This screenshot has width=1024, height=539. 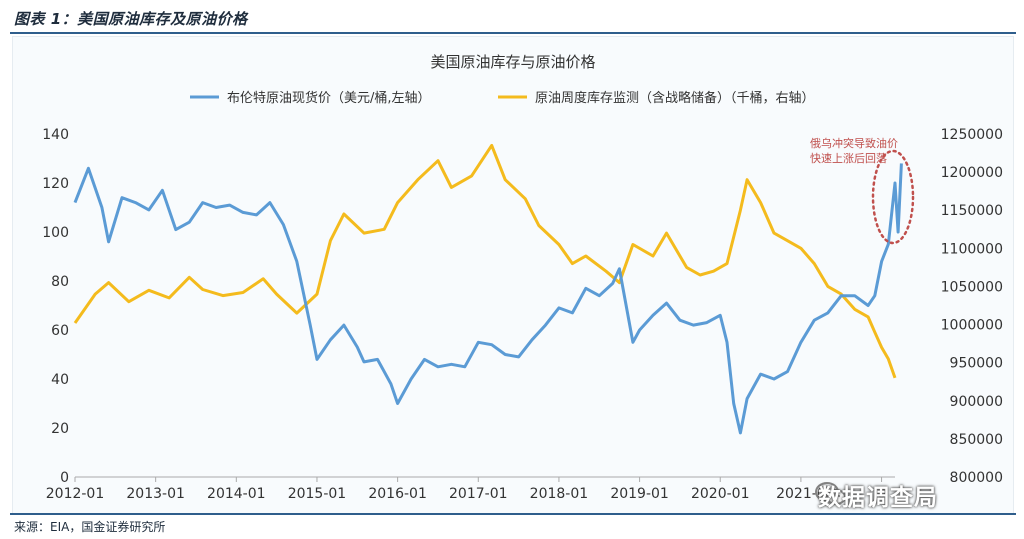 I want to click on annotation-line-1: 俄乌冲突导致油价, so click(x=854, y=143).